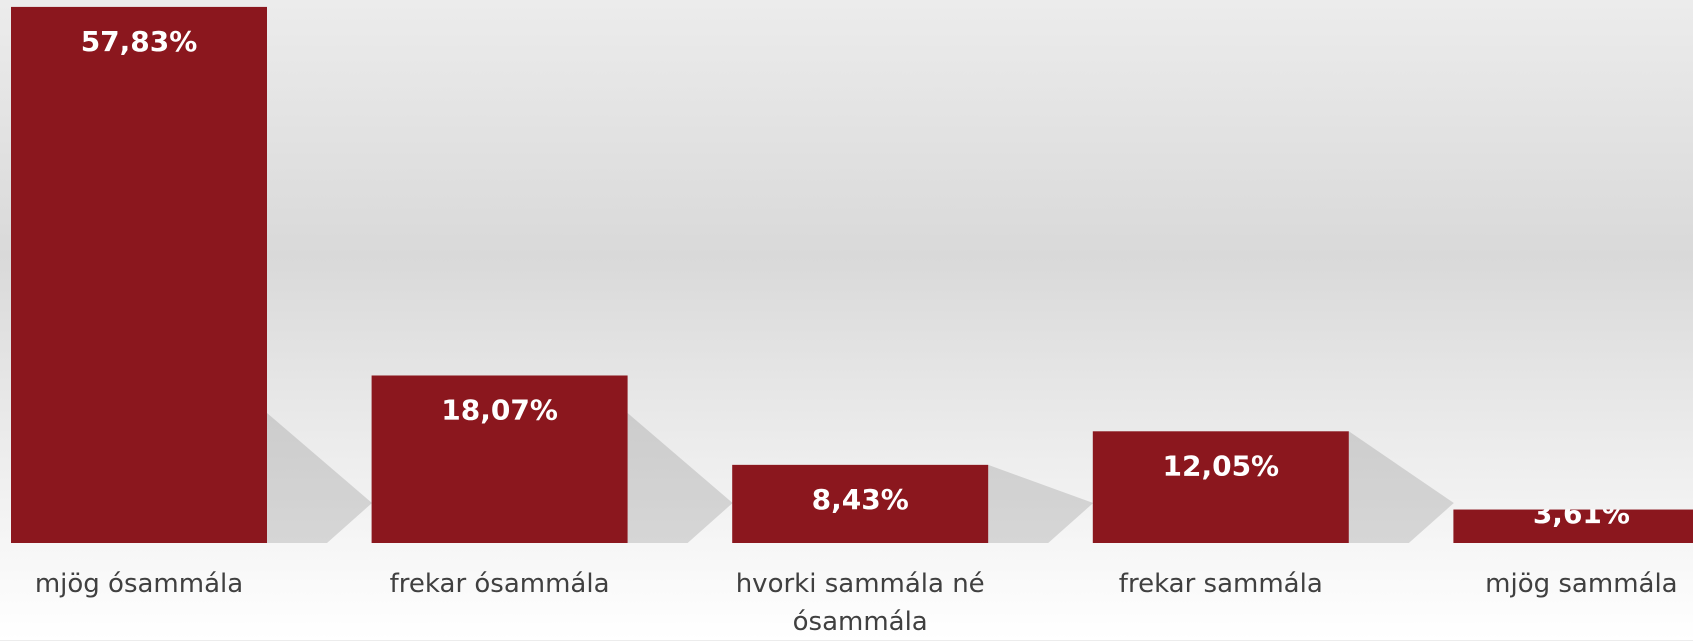  I want to click on value-label: 8,43%, so click(860, 499).